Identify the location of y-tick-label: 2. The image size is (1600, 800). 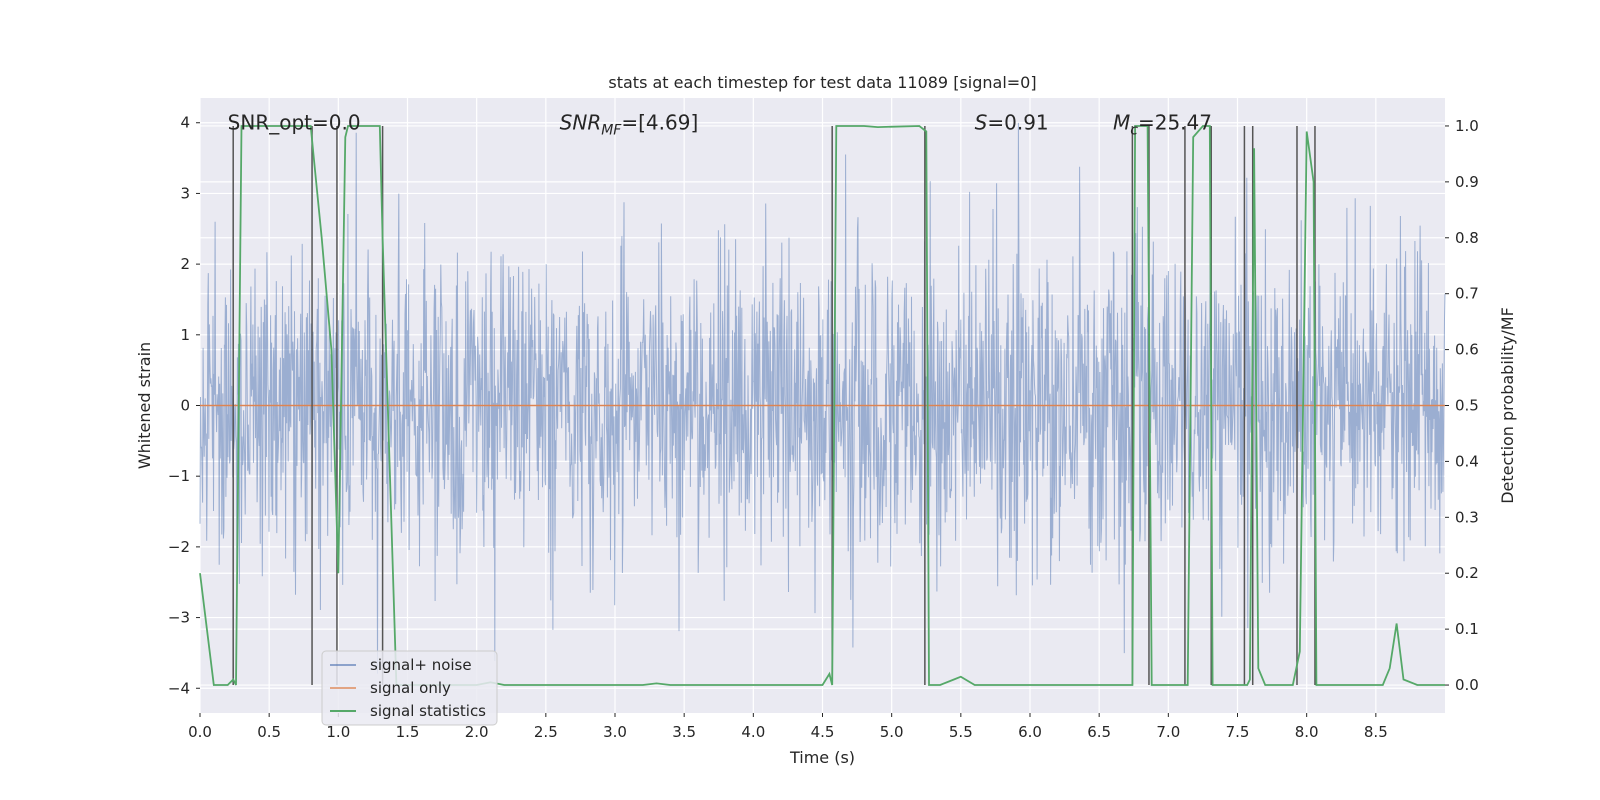
(185, 264).